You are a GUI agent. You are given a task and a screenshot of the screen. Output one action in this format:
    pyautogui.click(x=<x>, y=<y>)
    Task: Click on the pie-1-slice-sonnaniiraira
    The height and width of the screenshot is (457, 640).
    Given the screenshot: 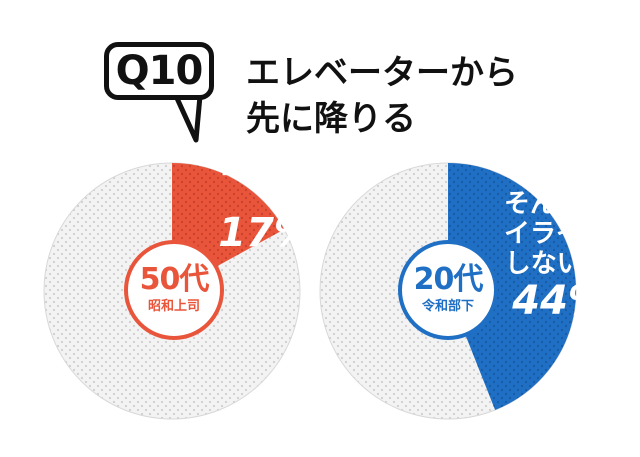 What is the action you would take?
    pyautogui.click(x=512, y=287)
    